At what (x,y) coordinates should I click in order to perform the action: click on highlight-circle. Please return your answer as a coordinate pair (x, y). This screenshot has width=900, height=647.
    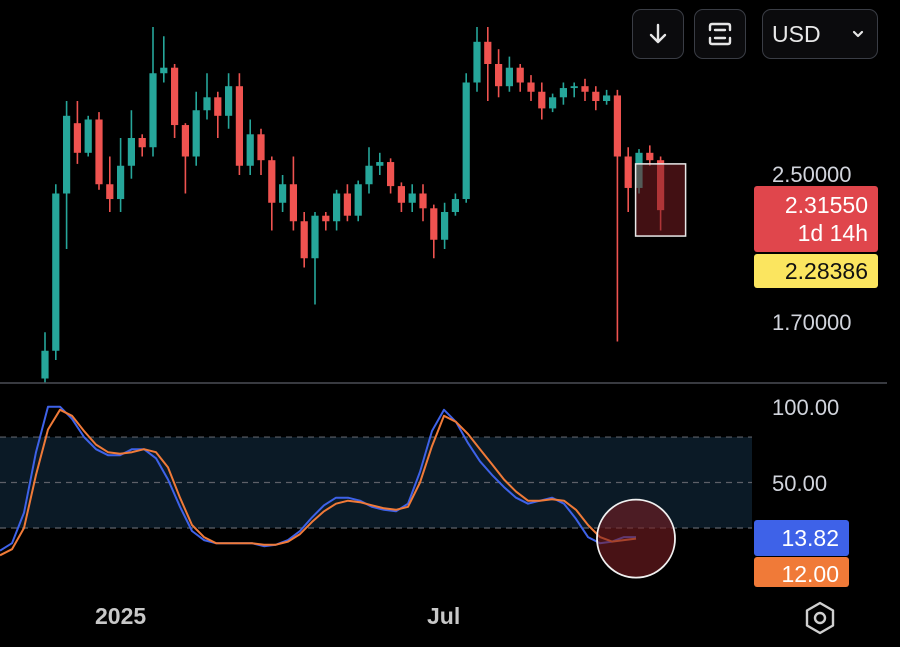
    Looking at the image, I should click on (636, 538).